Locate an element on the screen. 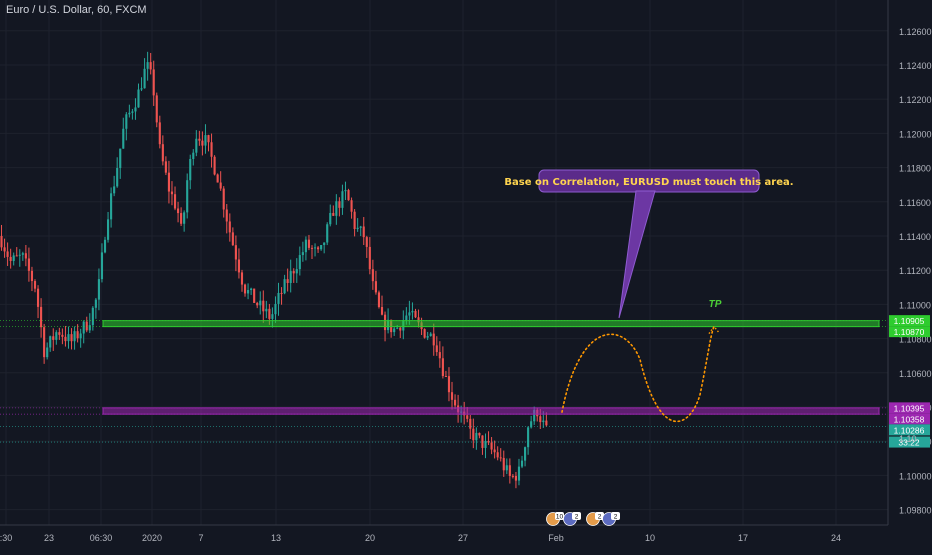 The height and width of the screenshot is (555, 932). price-label-bg is located at coordinates (909, 332).